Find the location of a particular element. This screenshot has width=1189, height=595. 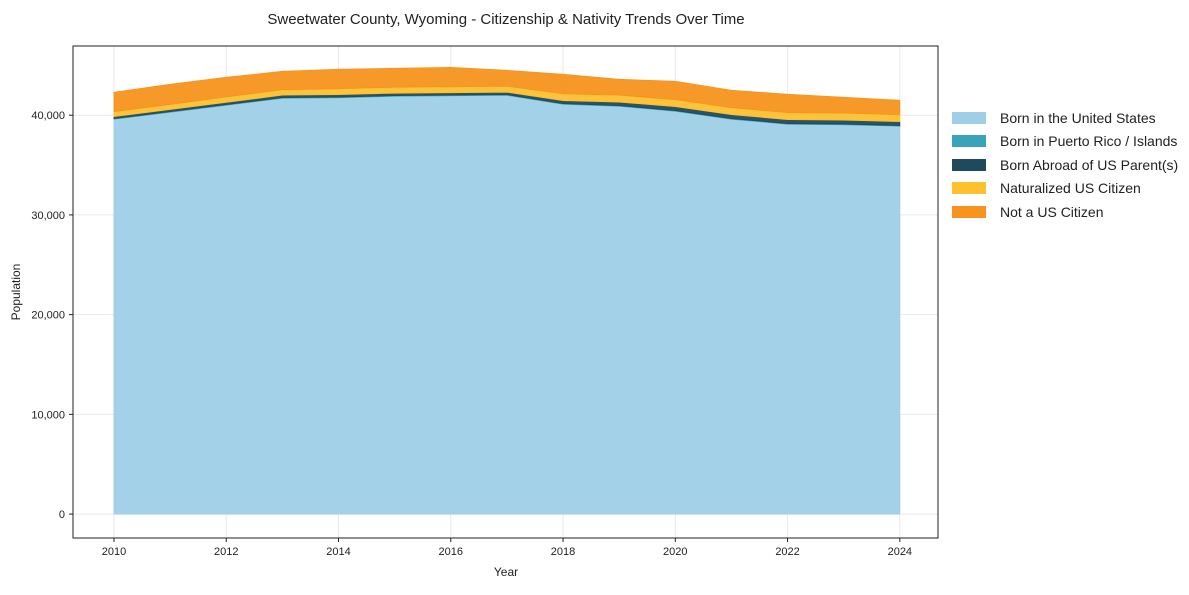

x-tick-label: 2014 is located at coordinates (338, 552).